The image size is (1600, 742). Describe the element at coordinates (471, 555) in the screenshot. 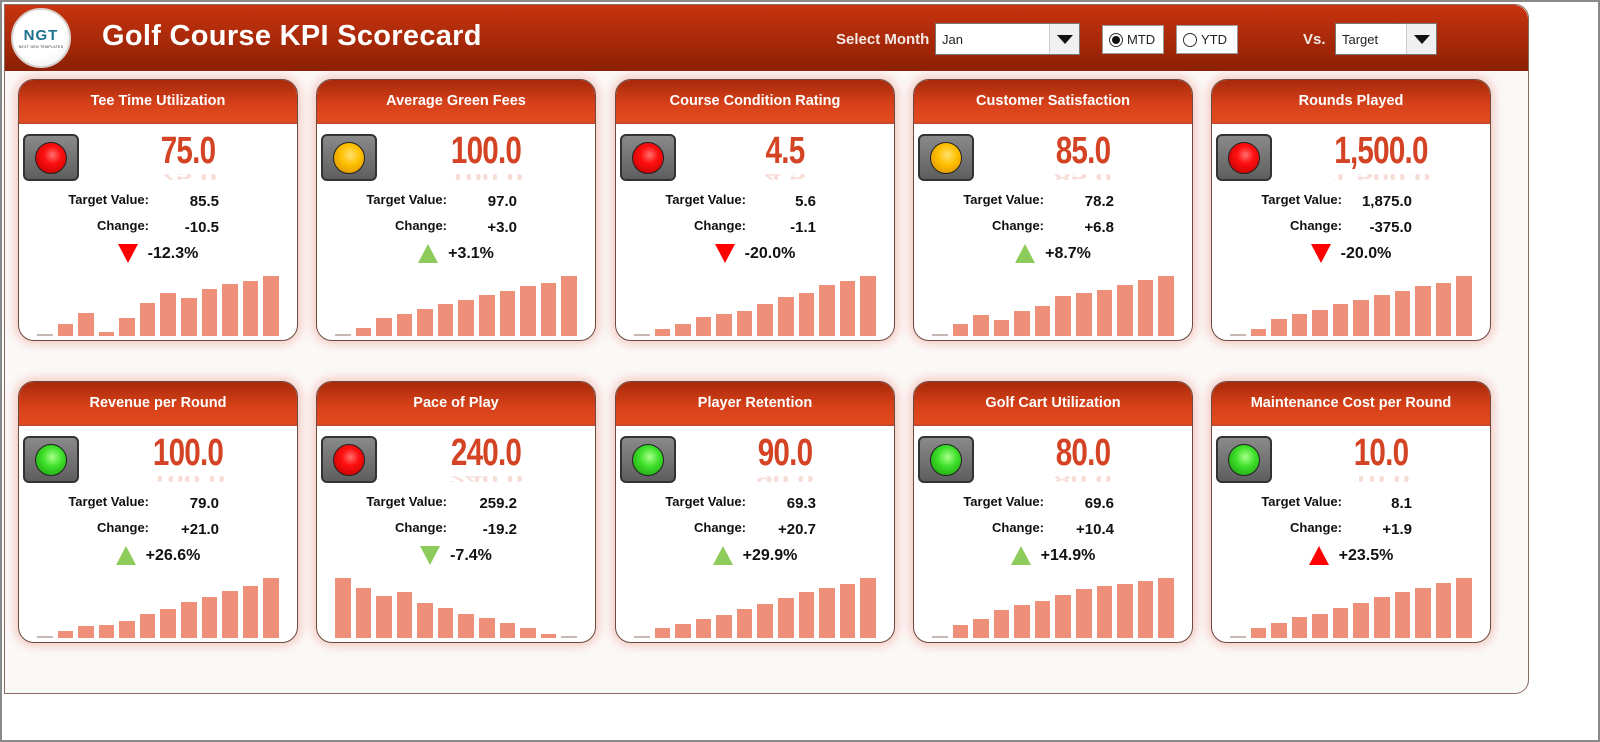

I see `percent-value: -7.4%` at that location.